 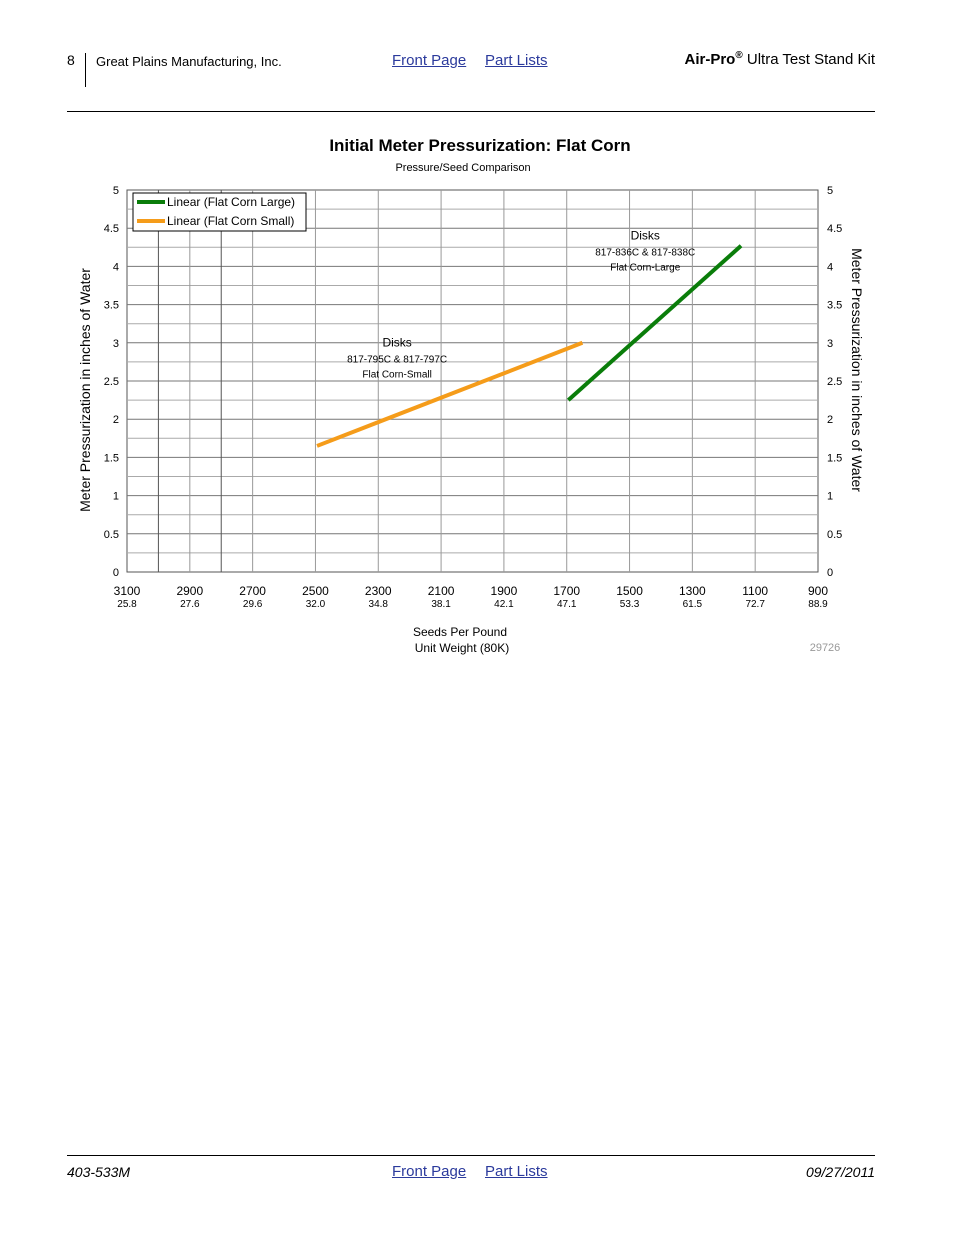 I want to click on product-title: Air-Pro® Ultra Test Stand Kit, so click(x=779, y=59).